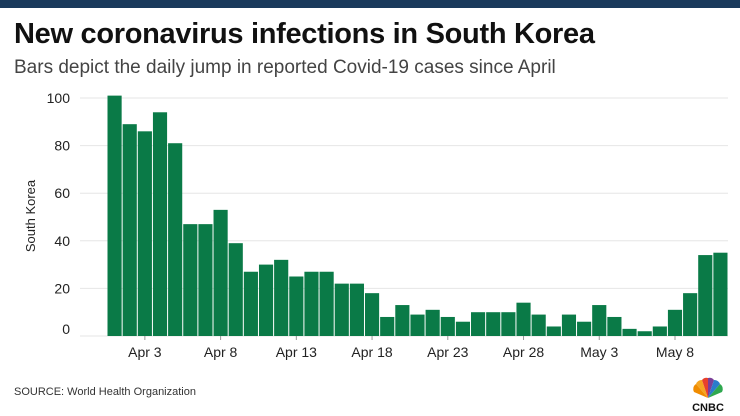 The height and width of the screenshot is (416, 740). Describe the element at coordinates (59, 98) in the screenshot. I see `y-tick-label: 100` at that location.